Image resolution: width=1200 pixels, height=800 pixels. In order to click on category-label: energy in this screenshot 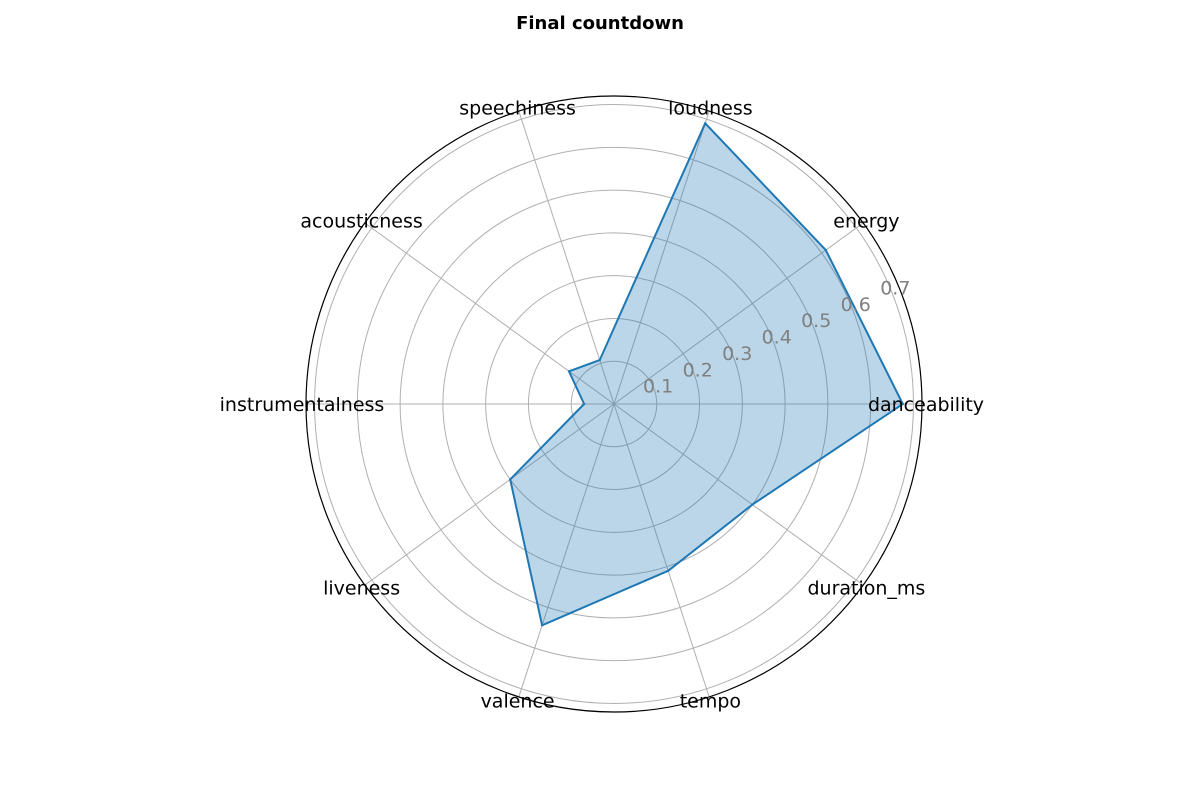, I will do `click(866, 222)`.